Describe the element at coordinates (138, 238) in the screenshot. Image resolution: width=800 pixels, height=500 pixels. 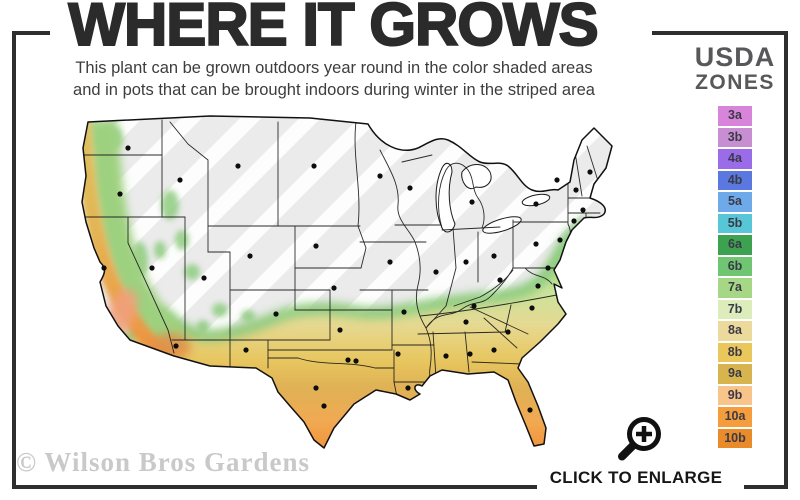
I see `west-inland-green-band` at that location.